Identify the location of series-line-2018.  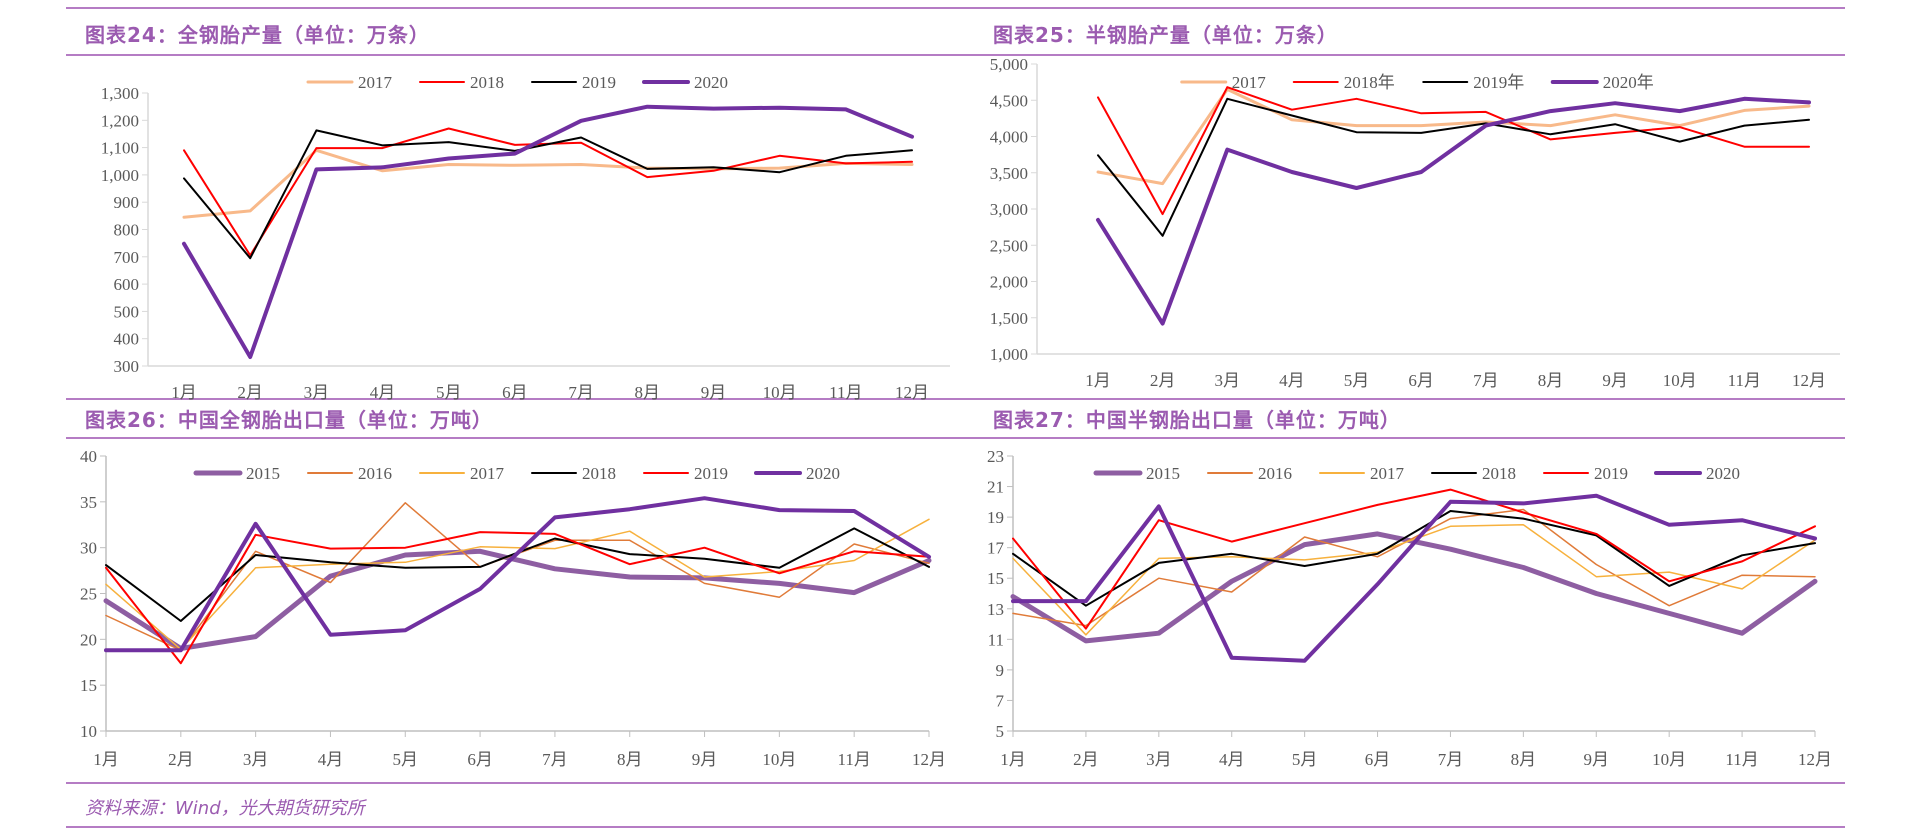
(1414, 558).